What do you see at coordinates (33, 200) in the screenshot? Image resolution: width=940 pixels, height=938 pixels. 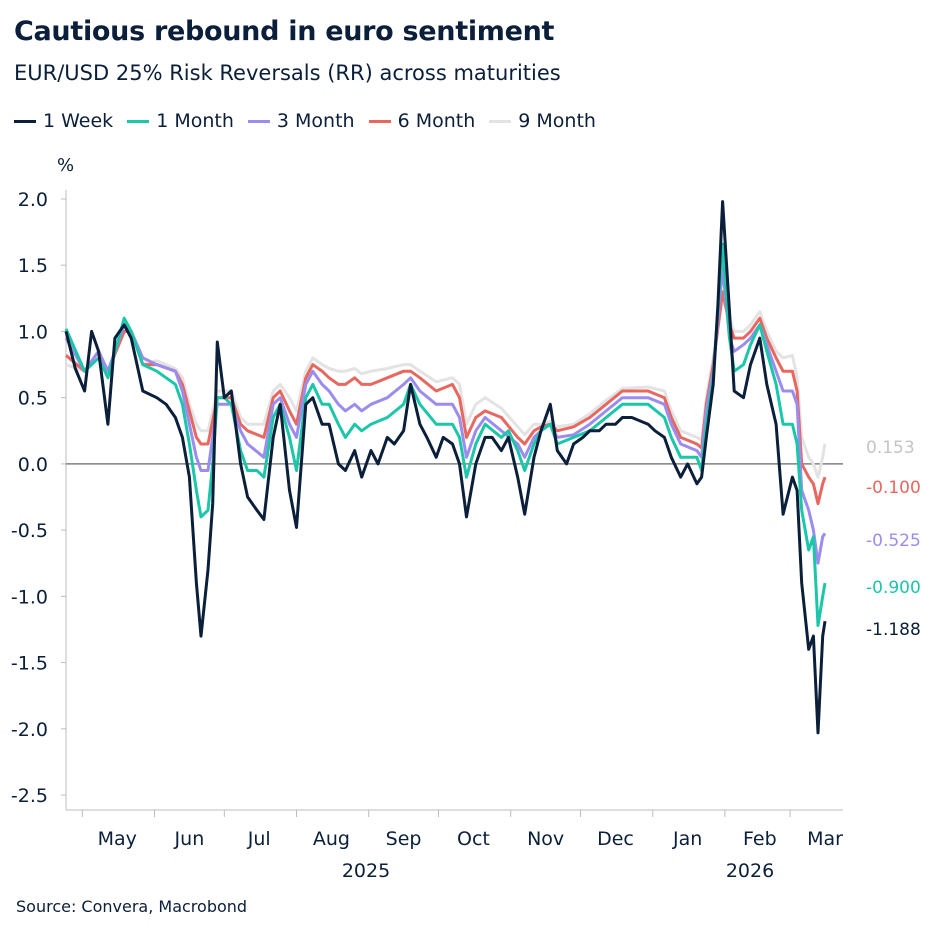 I see `y-tick-label: 2.0` at bounding box center [33, 200].